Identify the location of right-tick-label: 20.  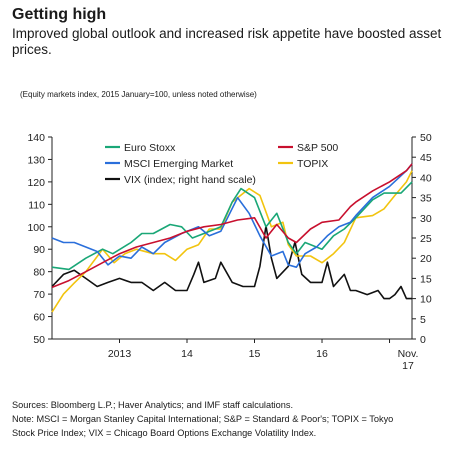
(426, 259).